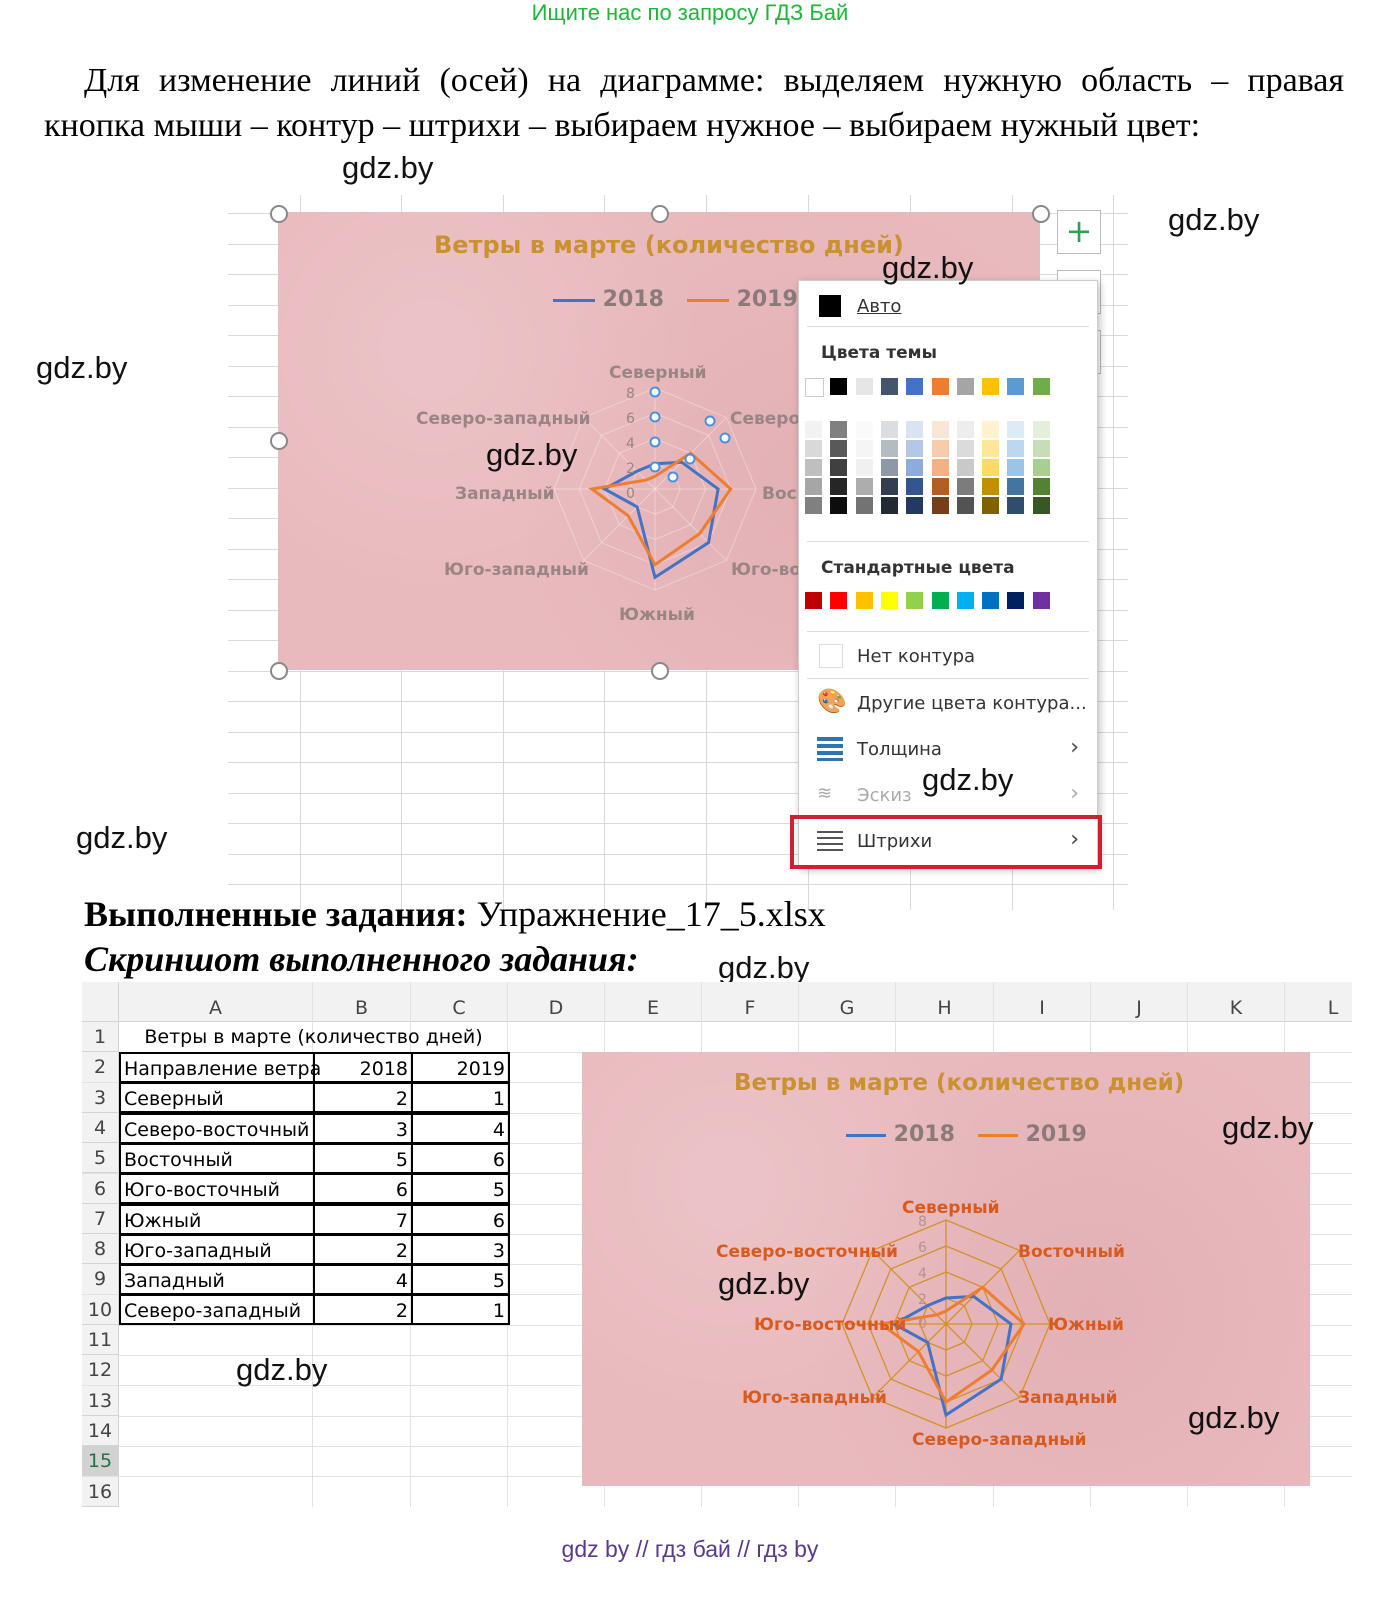 The height and width of the screenshot is (1602, 1380). Describe the element at coordinates (100, 1340) in the screenshot. I see `row-header: 11` at that location.